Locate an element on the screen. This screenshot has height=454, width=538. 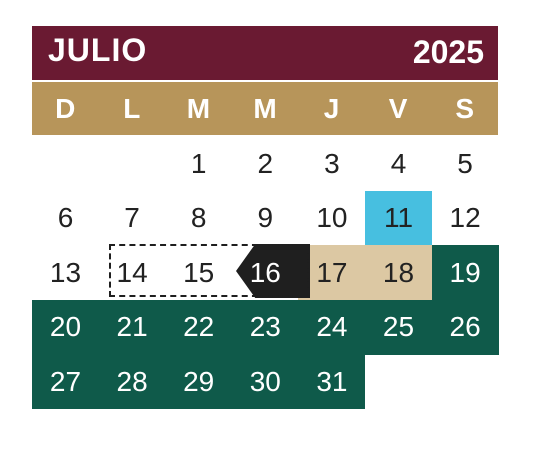
day-cell: 11 is located at coordinates (398, 218).